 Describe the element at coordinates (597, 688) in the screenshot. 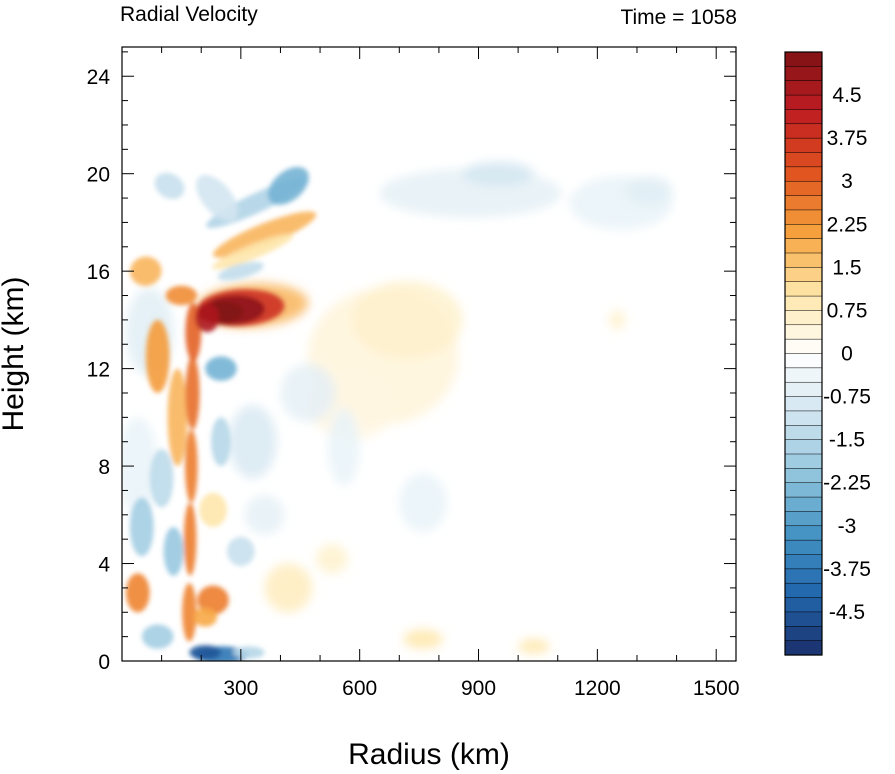

I see `x-tick-label: 1200` at that location.